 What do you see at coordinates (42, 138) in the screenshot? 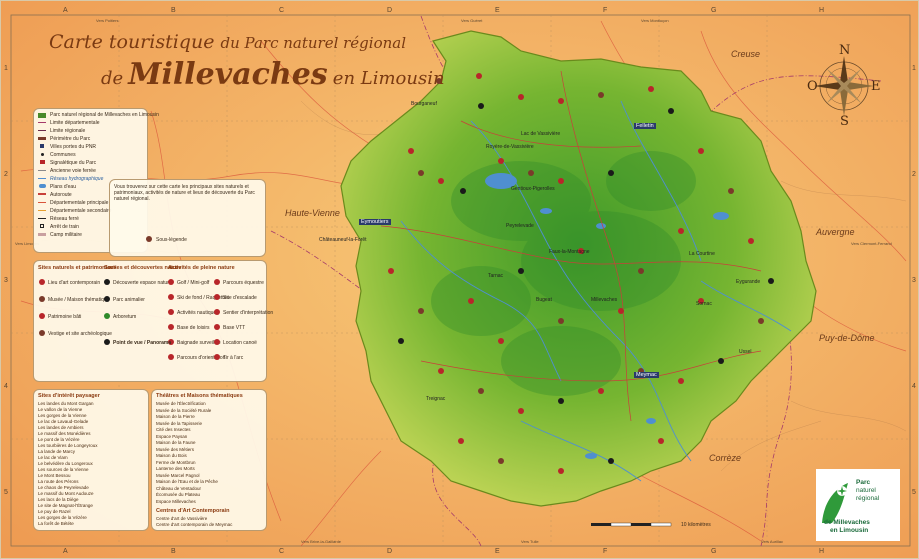
I see `perimeter-swatch` at bounding box center [42, 138].